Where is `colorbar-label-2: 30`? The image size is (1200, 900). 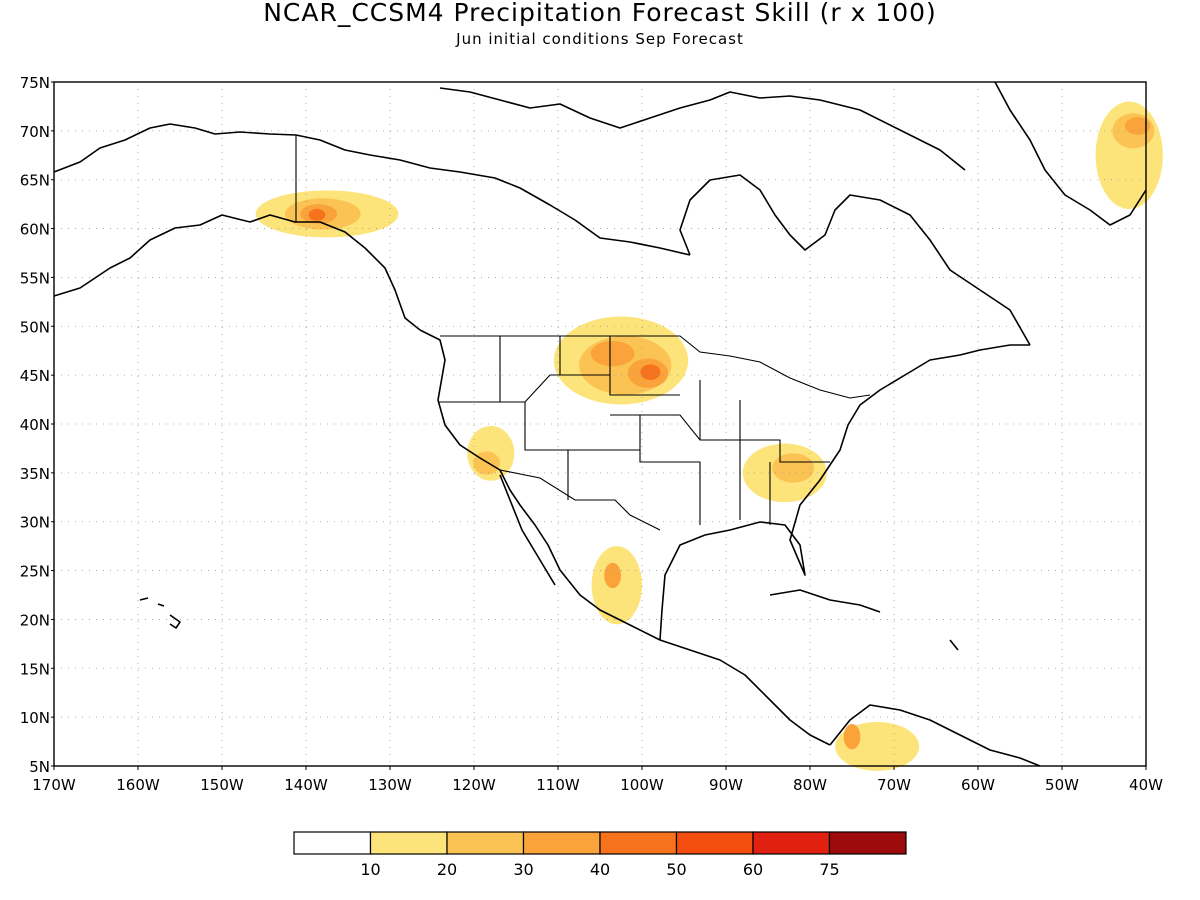 colorbar-label-2: 30 is located at coordinates (523, 869).